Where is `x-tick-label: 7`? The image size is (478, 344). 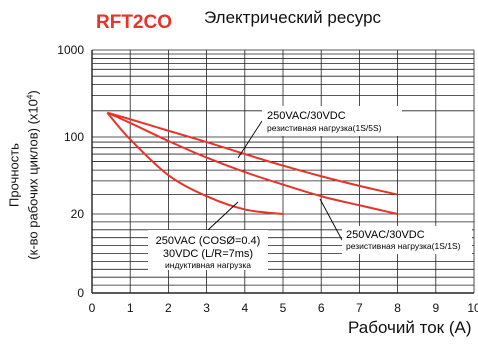
x-tick-label: 7 is located at coordinates (359, 308).